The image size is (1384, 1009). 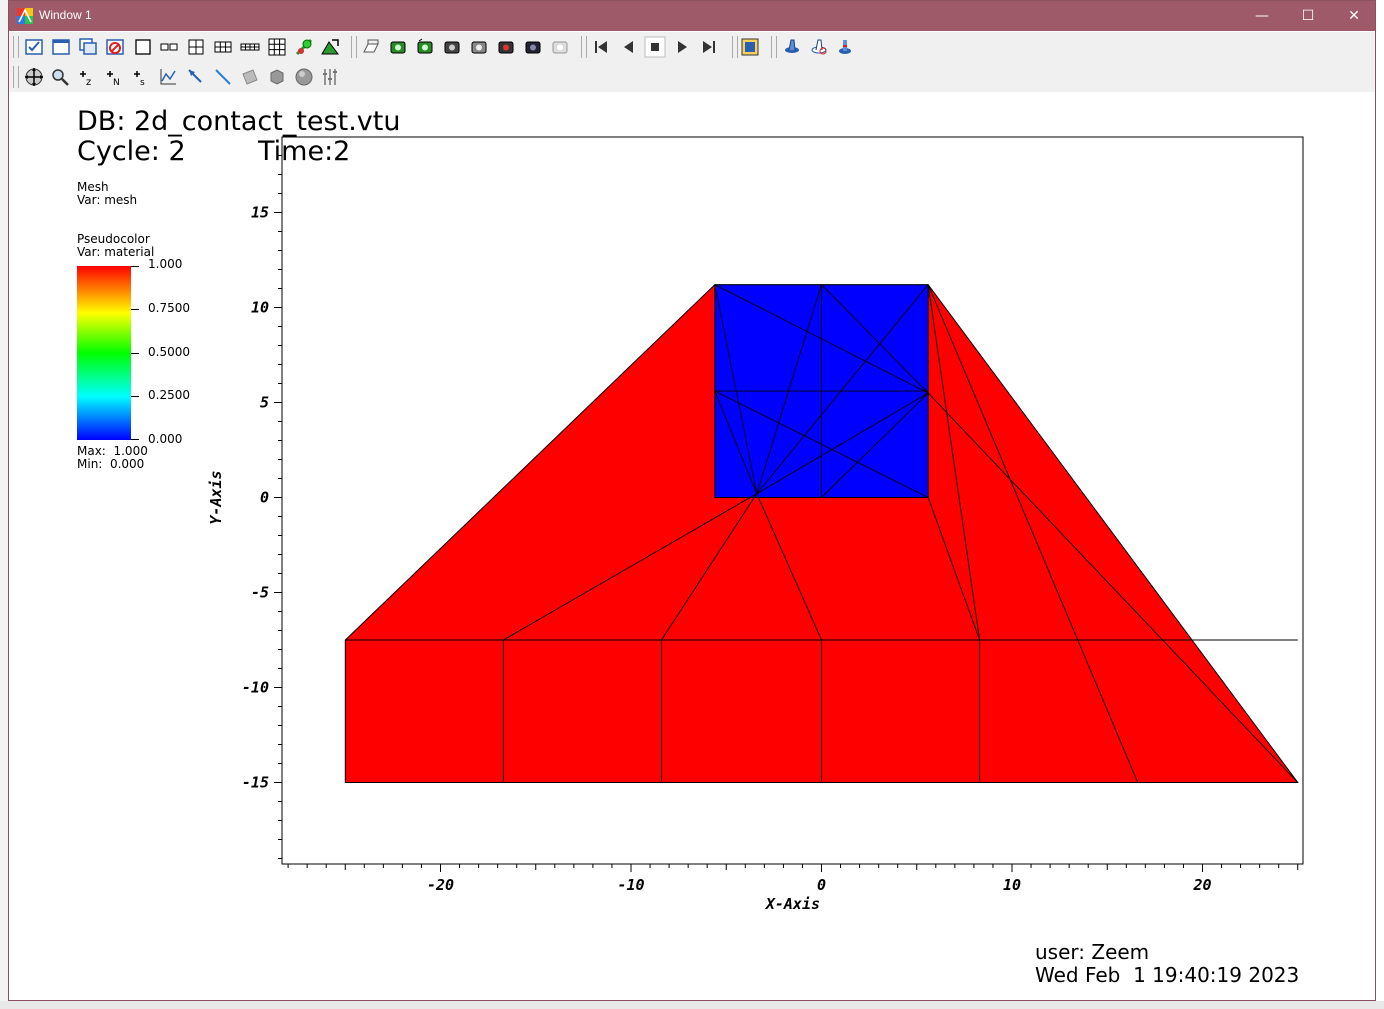 I want to click on interactor-button, so click(x=819, y=47).